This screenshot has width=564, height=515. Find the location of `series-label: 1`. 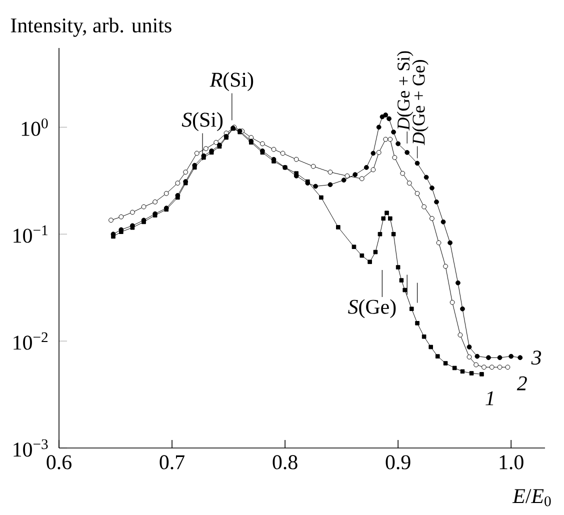

series-label: 1 is located at coordinates (490, 398).